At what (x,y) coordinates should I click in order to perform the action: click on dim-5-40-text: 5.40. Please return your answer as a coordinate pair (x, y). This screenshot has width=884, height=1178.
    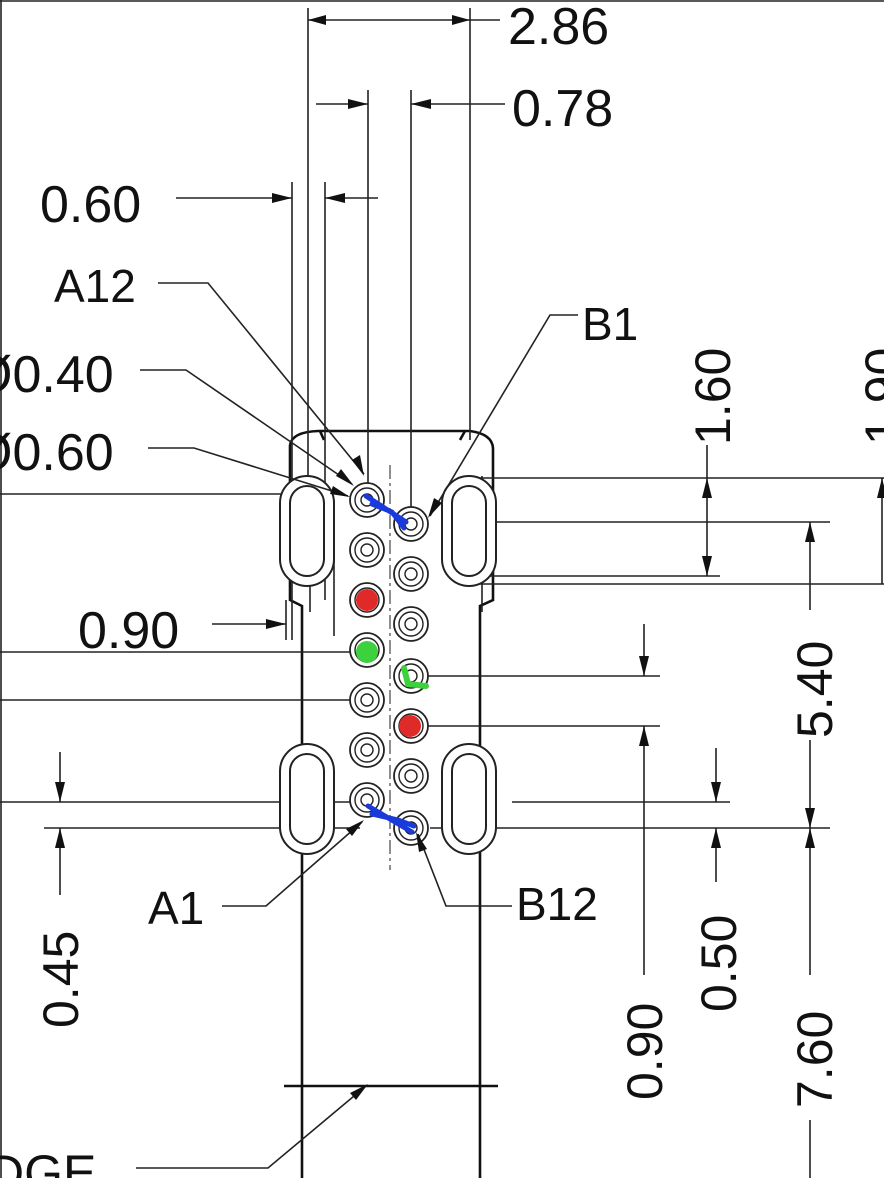
    Looking at the image, I should click on (815, 689).